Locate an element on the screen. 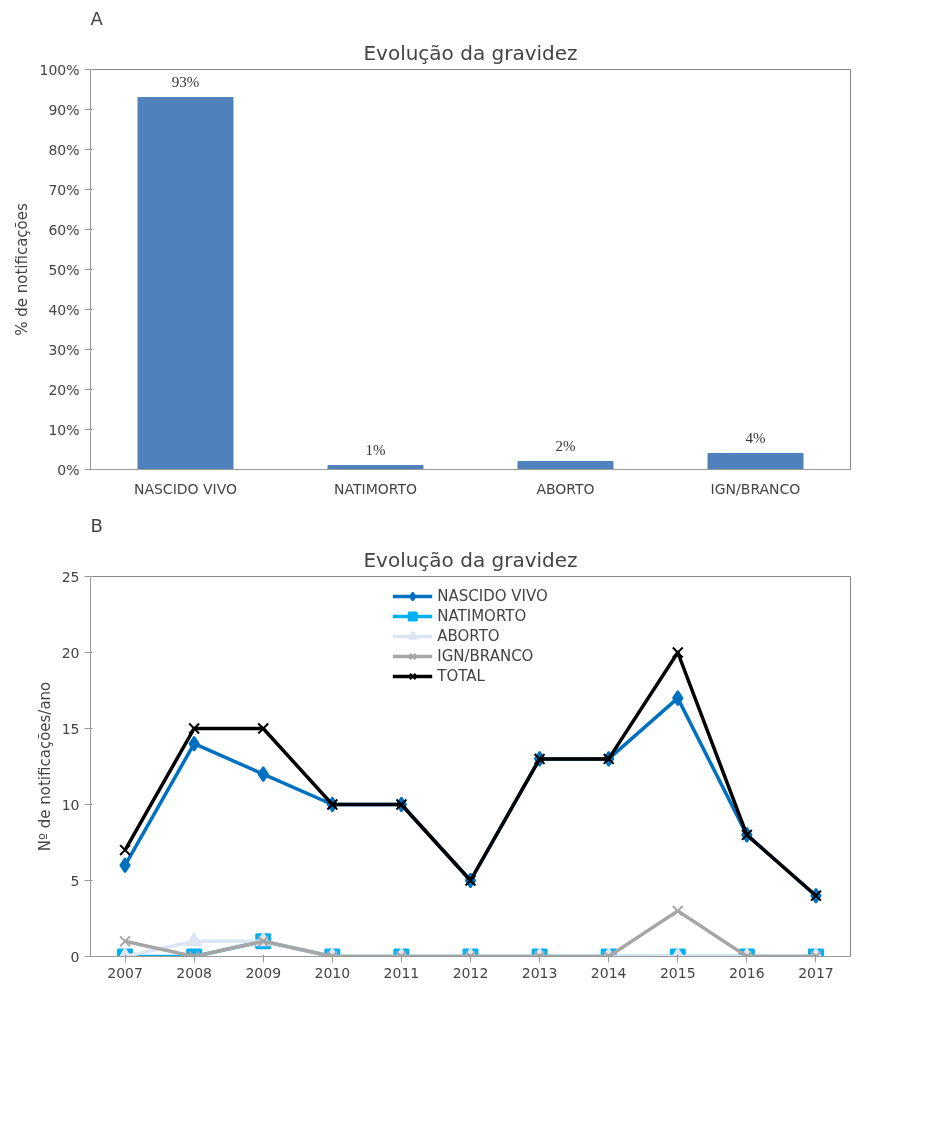 Image resolution: width=933 pixels, height=1131 pixels. legend-label: TOTAL is located at coordinates (461, 676).